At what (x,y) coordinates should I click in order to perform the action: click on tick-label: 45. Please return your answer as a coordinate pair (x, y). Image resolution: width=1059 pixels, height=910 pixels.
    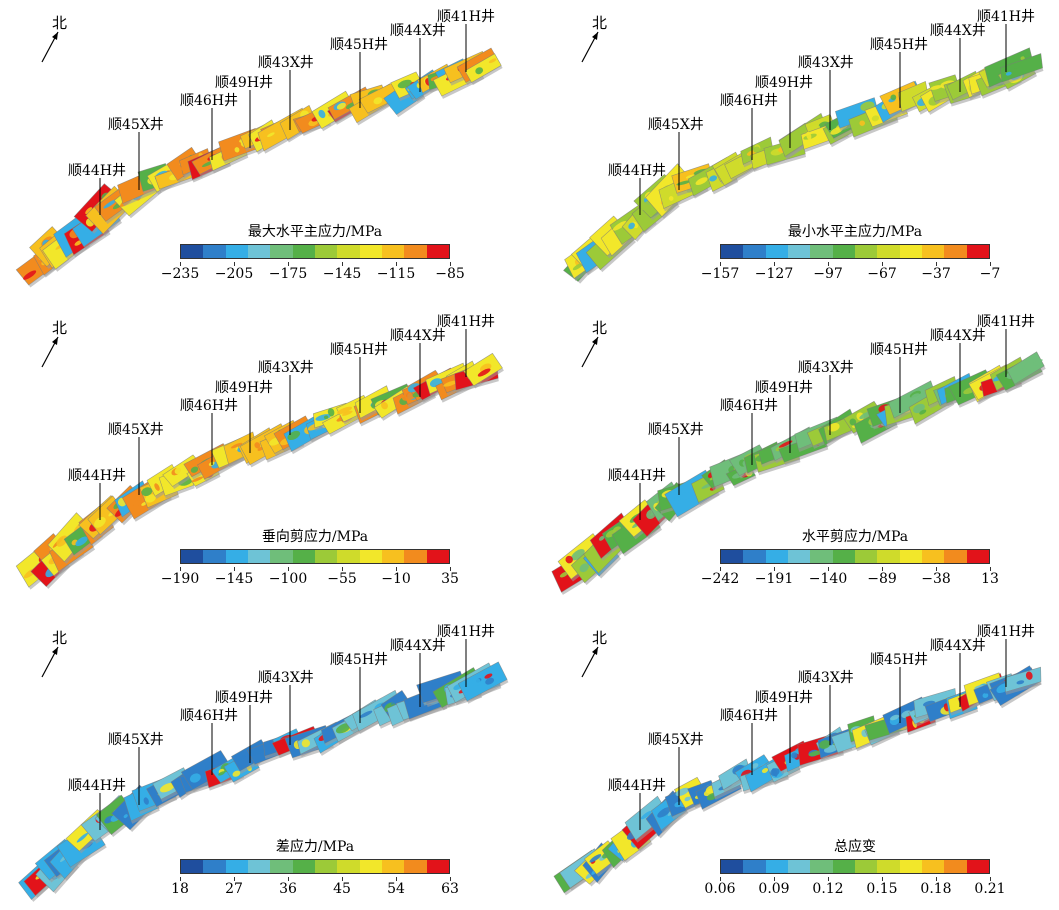
    Looking at the image, I should click on (342, 889).